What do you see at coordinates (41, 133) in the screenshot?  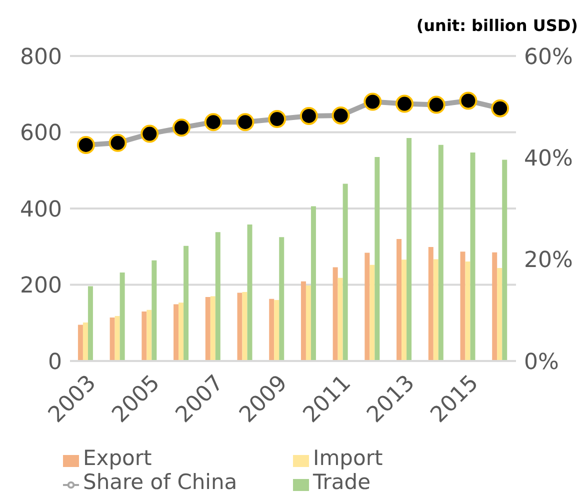 I see `y-tick-label: 600` at bounding box center [41, 133].